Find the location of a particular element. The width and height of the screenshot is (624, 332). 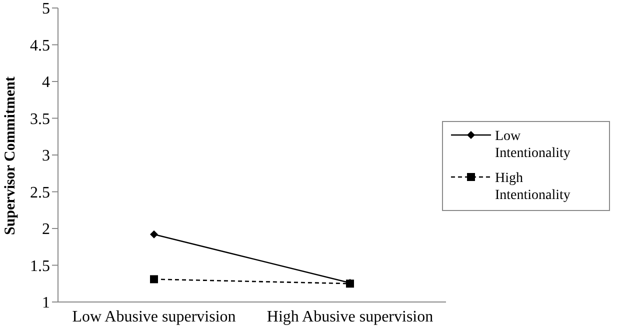

legend-label: Low Intentionality is located at coordinates (533, 145).